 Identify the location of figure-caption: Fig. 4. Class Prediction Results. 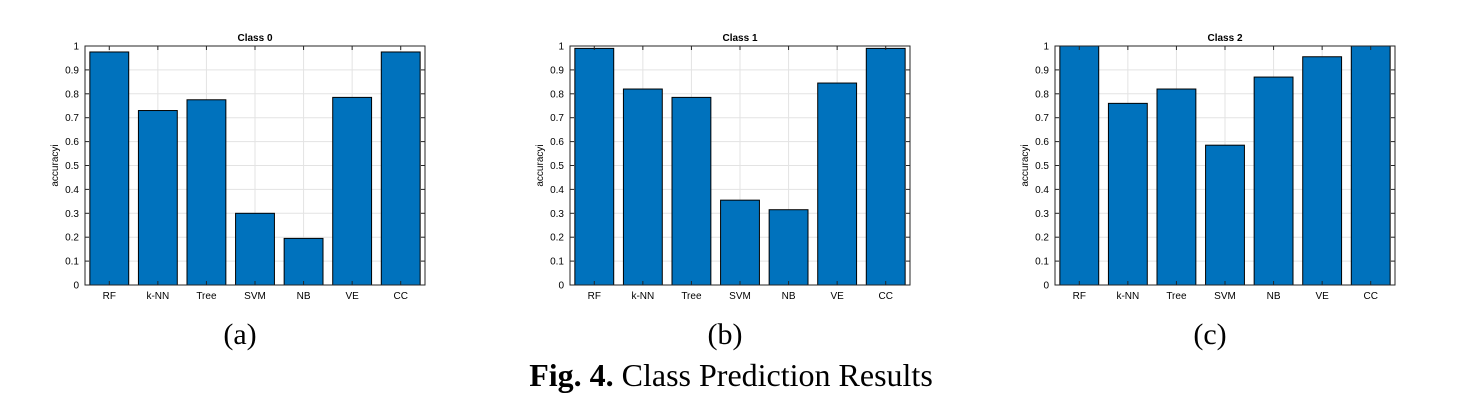
(731, 375).